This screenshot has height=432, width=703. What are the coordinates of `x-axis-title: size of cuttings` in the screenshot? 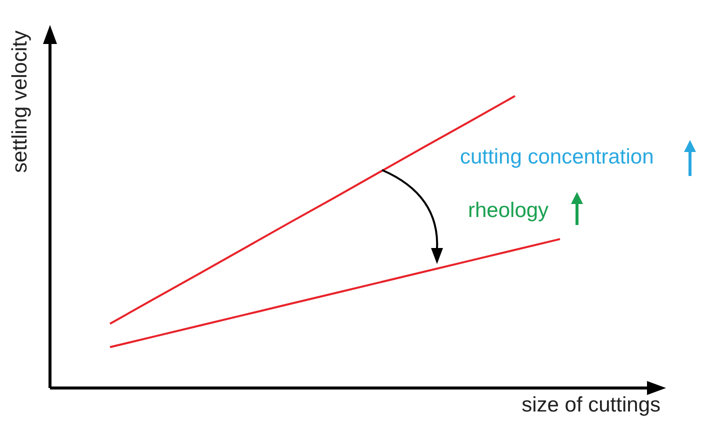 It's located at (591, 405).